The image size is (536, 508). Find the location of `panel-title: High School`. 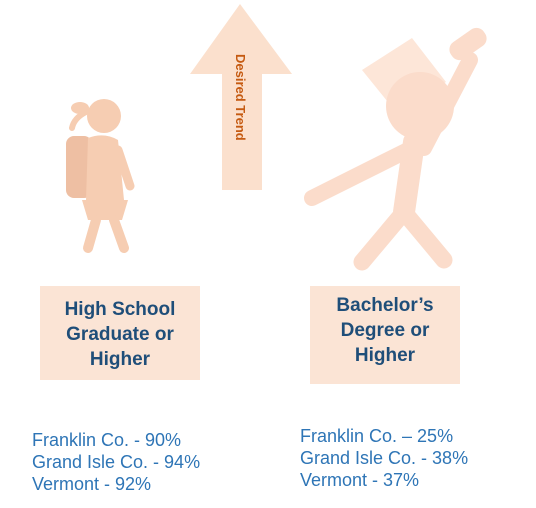

panel-title: High School is located at coordinates (120, 309).